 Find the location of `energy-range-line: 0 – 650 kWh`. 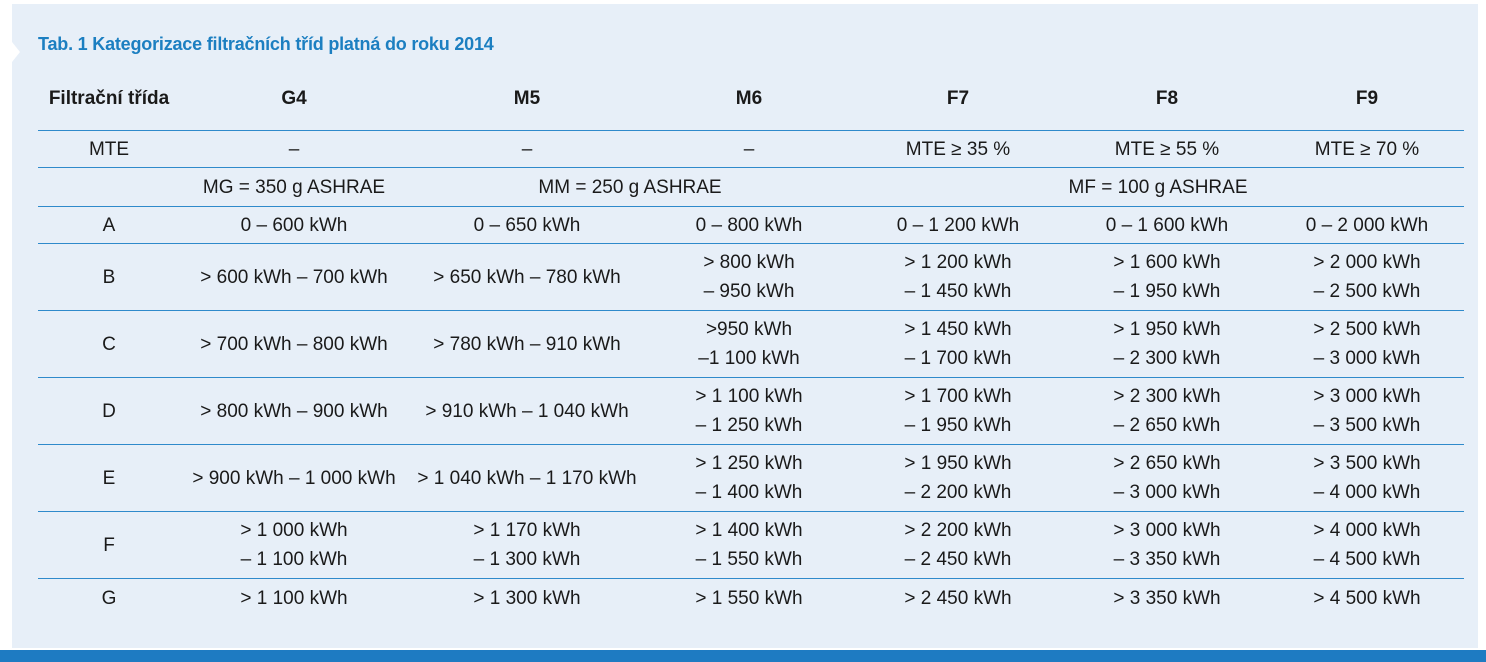

energy-range-line: 0 – 650 kWh is located at coordinates (527, 225).